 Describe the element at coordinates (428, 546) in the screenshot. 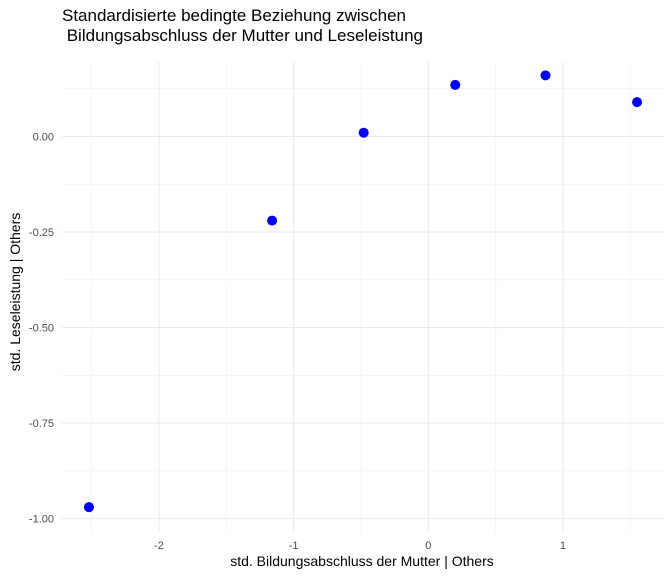

I see `x-tick-label: 0` at that location.